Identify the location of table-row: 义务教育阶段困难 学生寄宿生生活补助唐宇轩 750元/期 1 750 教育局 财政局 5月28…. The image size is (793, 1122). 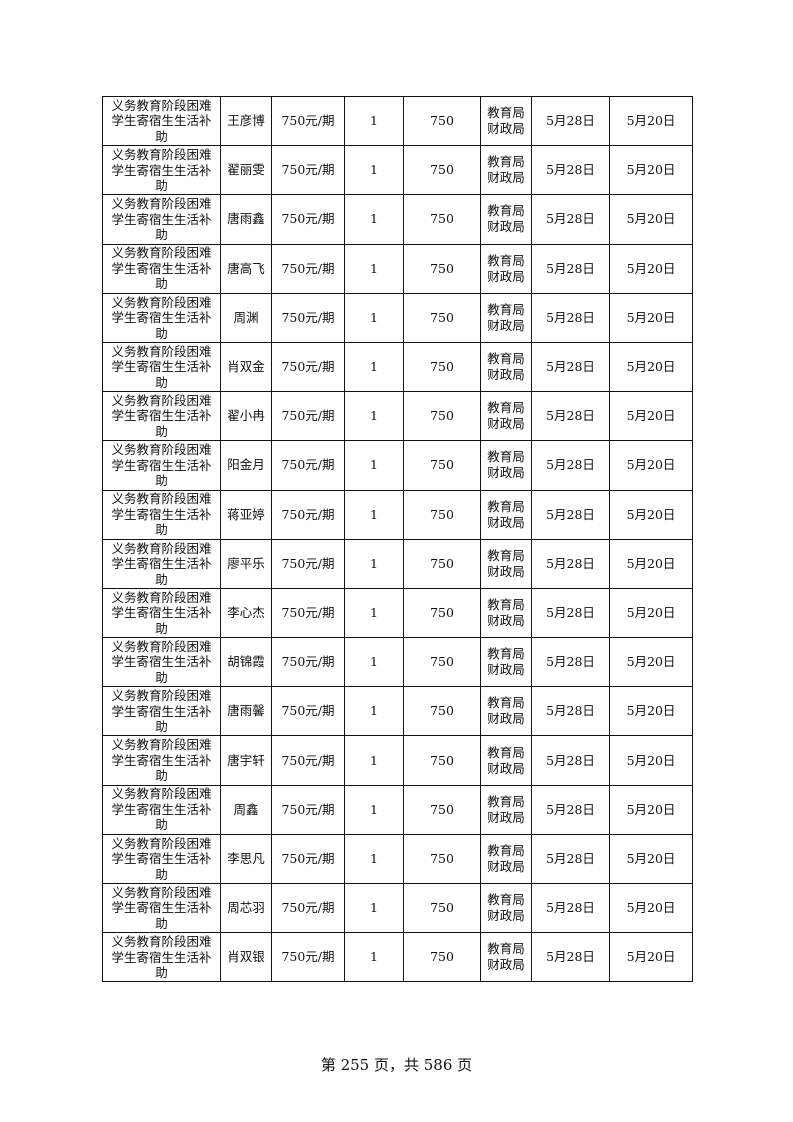
(397, 760).